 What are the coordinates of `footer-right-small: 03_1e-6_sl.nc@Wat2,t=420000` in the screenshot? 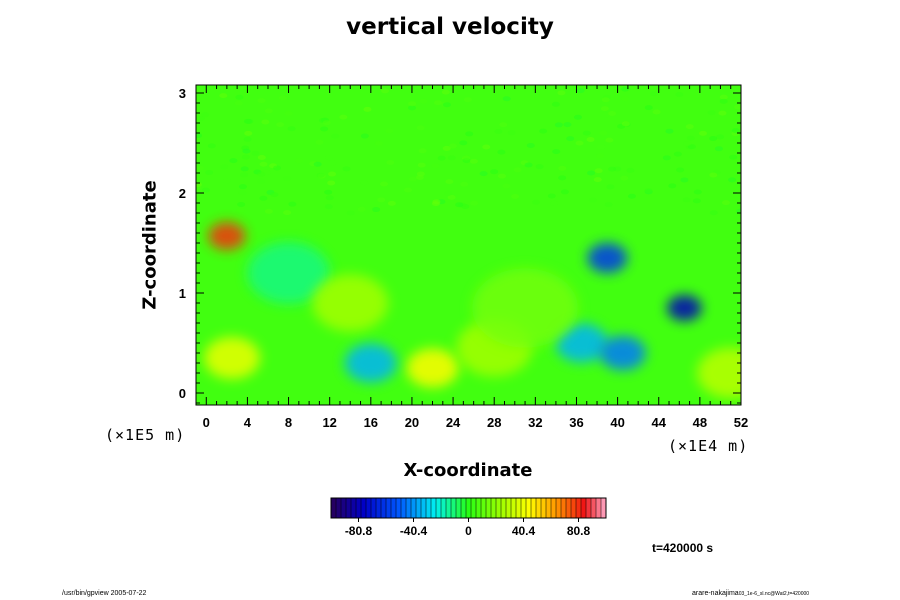 It's located at (774, 594).